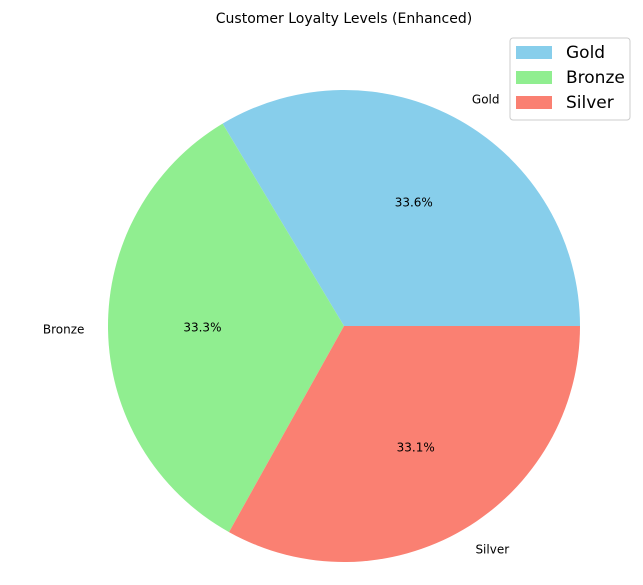 The image size is (643, 585). I want to click on percent-label-silver: 33.1%, so click(416, 448).